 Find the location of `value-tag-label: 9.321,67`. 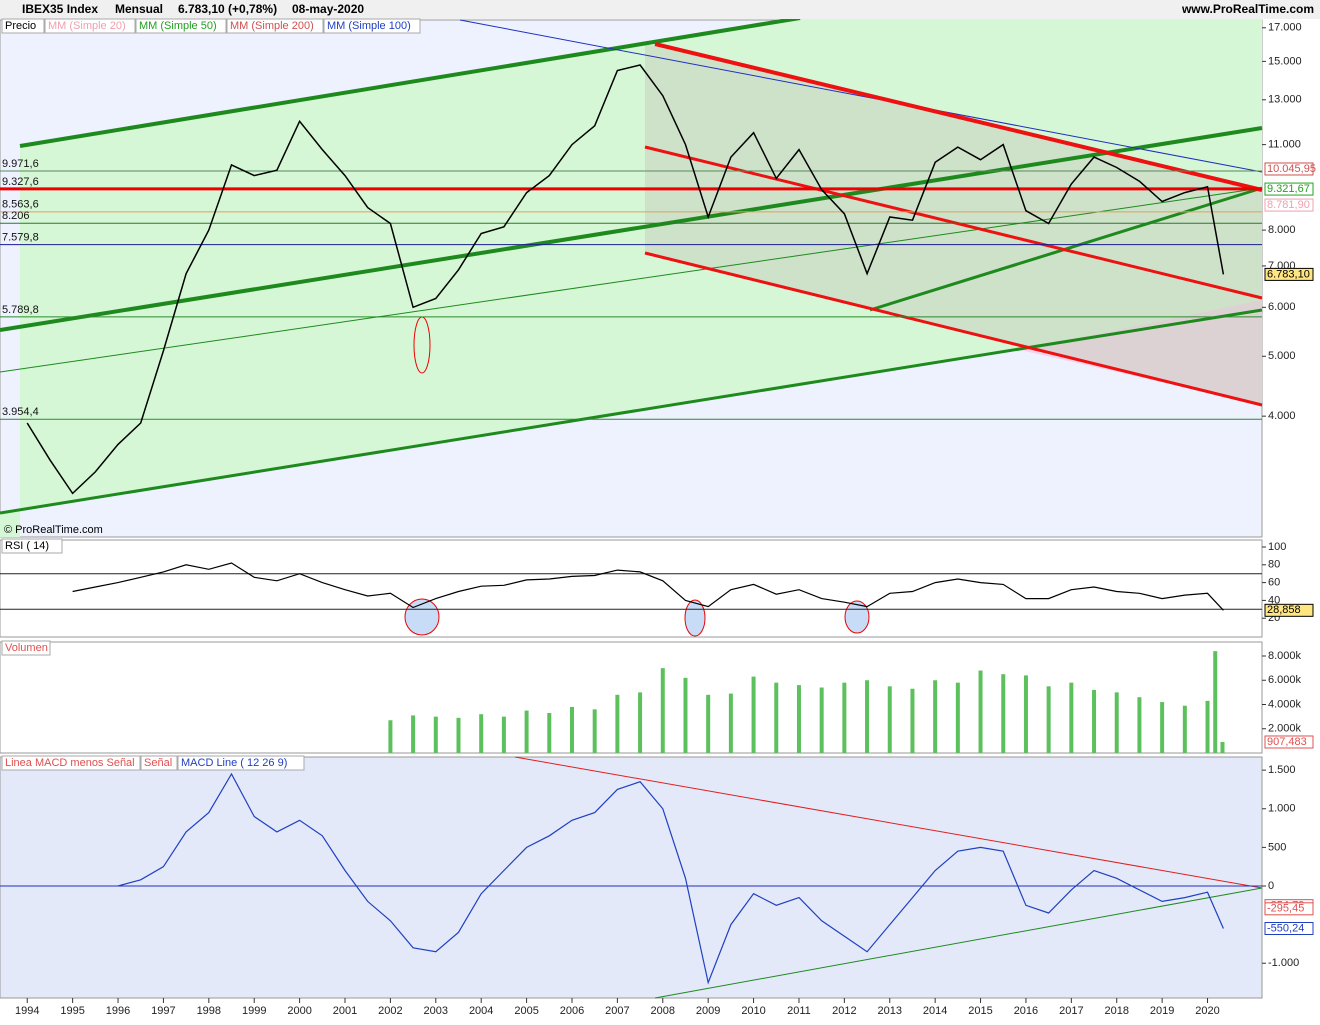

value-tag-label: 9.321,67 is located at coordinates (1288, 189).